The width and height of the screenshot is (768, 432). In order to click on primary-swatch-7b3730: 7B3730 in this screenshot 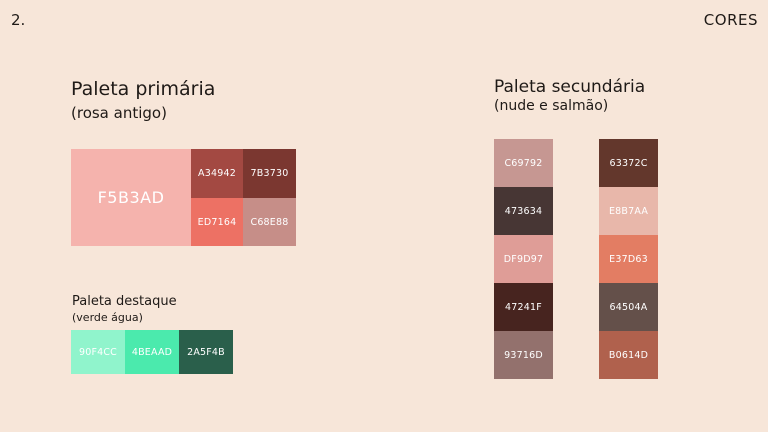, I will do `click(269, 173)`.